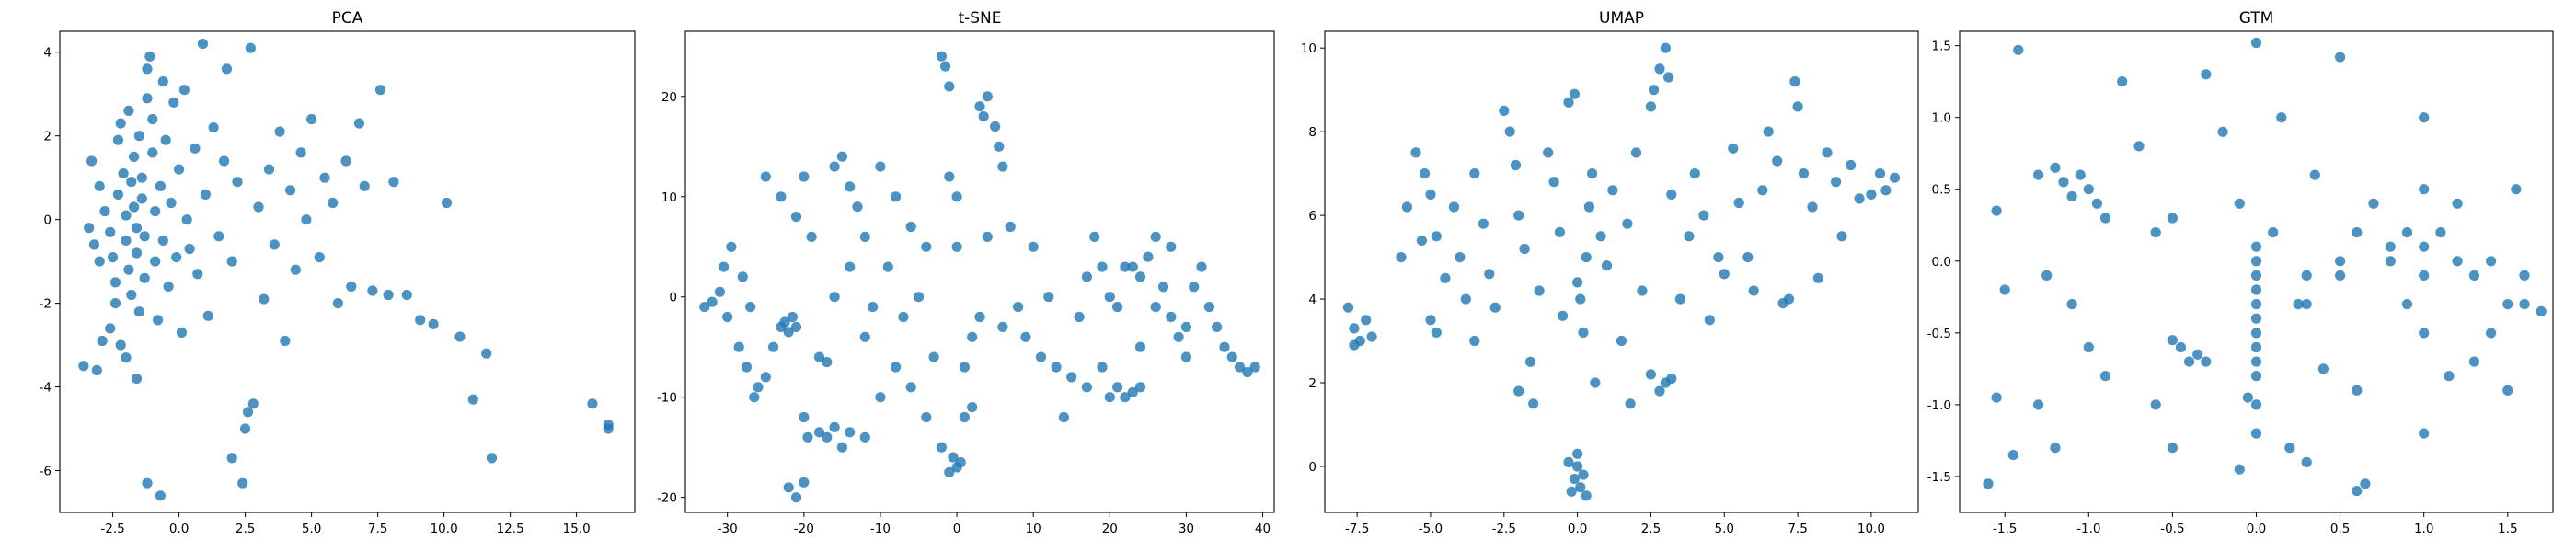 This screenshot has width=2576, height=552. What do you see at coordinates (1651, 529) in the screenshot?
I see `x-tick-label: 2.5` at bounding box center [1651, 529].